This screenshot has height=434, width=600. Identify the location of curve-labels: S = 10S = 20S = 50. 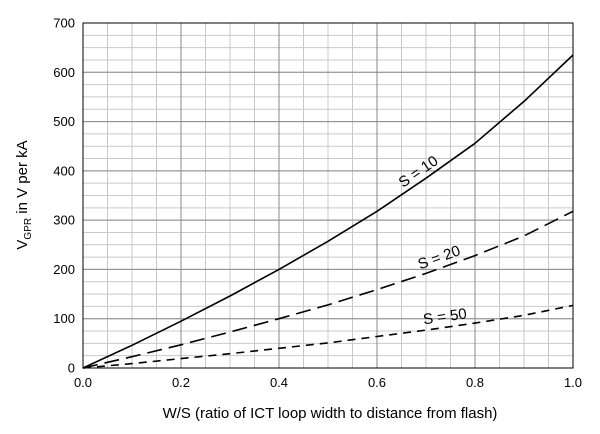
(432, 240).